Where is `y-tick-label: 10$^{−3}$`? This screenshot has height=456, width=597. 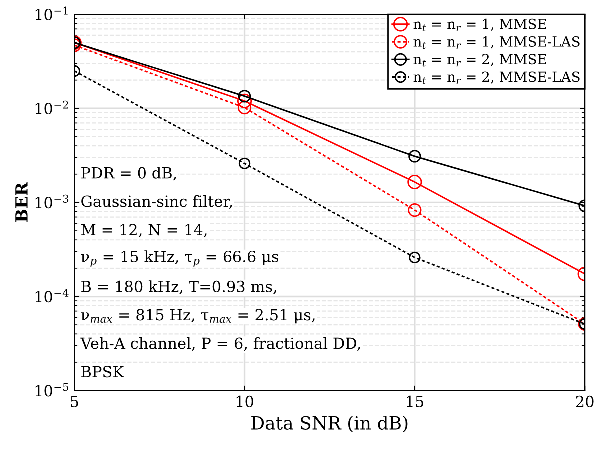
y-tick-label: 10$^{−3}$ is located at coordinates (52, 201).